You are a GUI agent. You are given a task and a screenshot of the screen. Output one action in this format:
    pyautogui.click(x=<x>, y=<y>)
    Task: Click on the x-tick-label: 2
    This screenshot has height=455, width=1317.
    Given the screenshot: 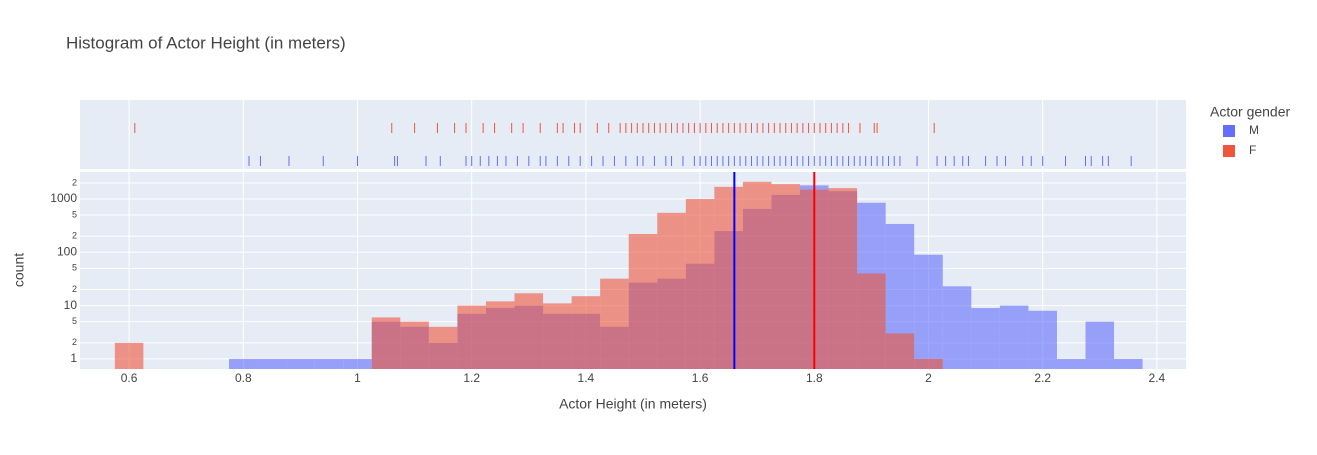 What is the action you would take?
    pyautogui.click(x=928, y=378)
    